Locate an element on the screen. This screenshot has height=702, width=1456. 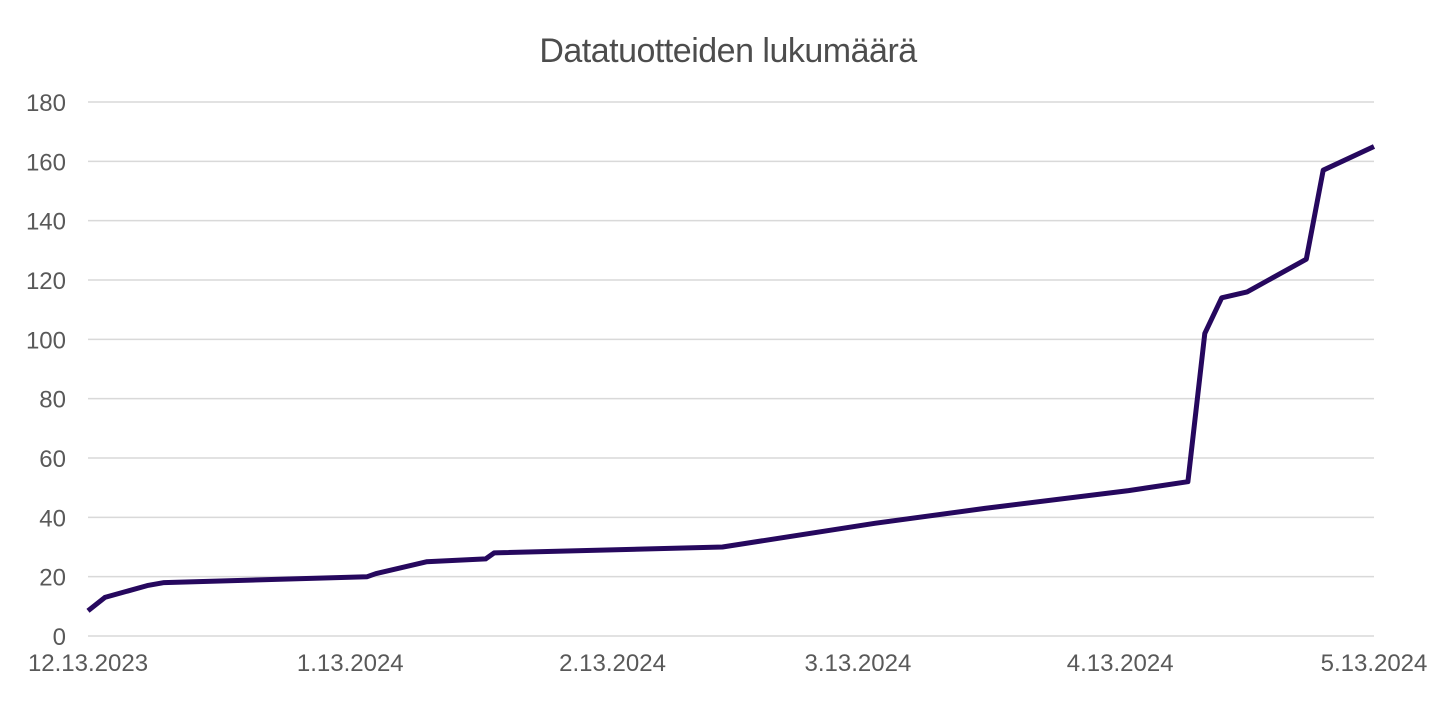
y-tick-label: 40 is located at coordinates (52, 518).